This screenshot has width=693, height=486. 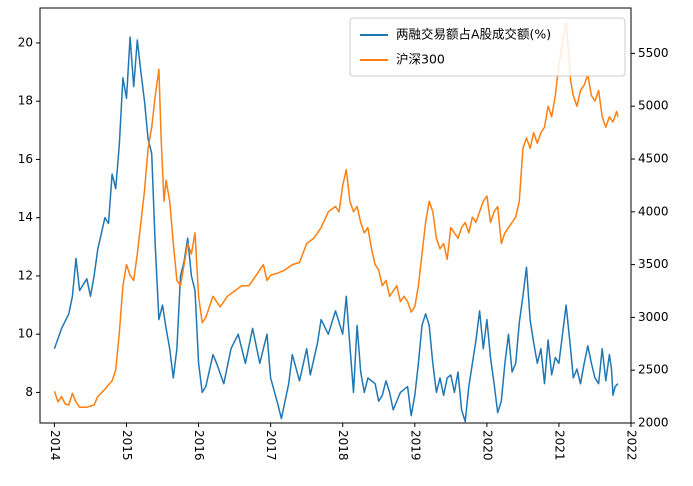 I want to click on y-right-tick-label: 3500, so click(x=653, y=264).